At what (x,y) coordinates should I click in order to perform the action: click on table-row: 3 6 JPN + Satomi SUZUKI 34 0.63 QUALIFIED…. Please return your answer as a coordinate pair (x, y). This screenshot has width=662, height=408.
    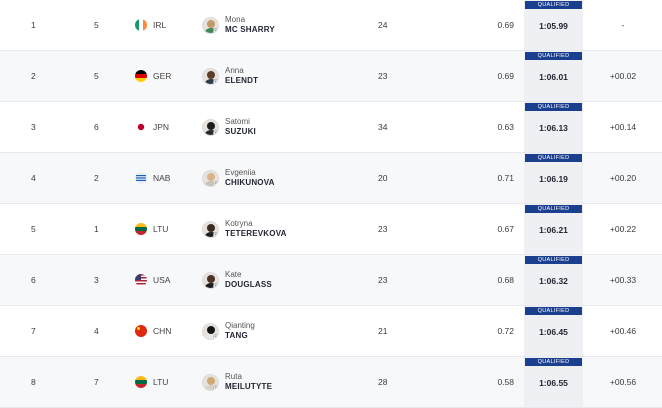
    Looking at the image, I should click on (331, 127).